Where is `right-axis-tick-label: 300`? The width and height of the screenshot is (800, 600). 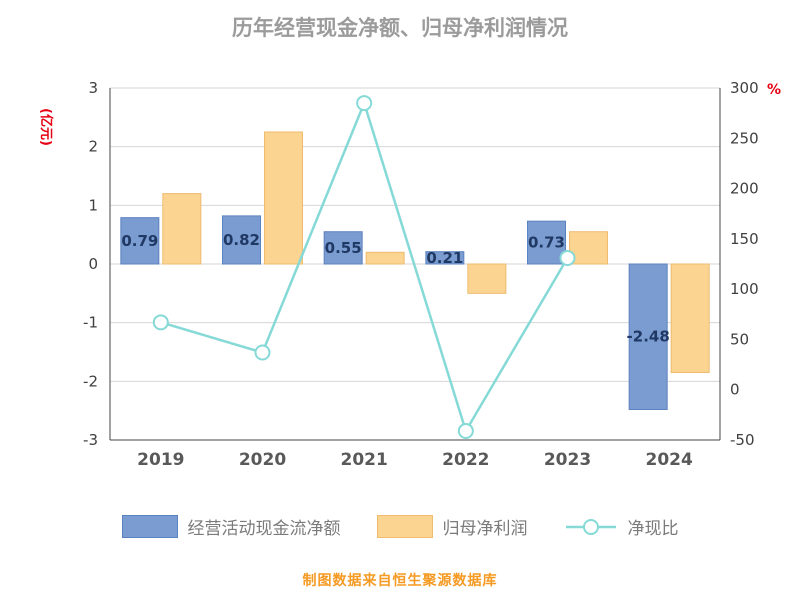 right-axis-tick-label: 300 is located at coordinates (744, 88).